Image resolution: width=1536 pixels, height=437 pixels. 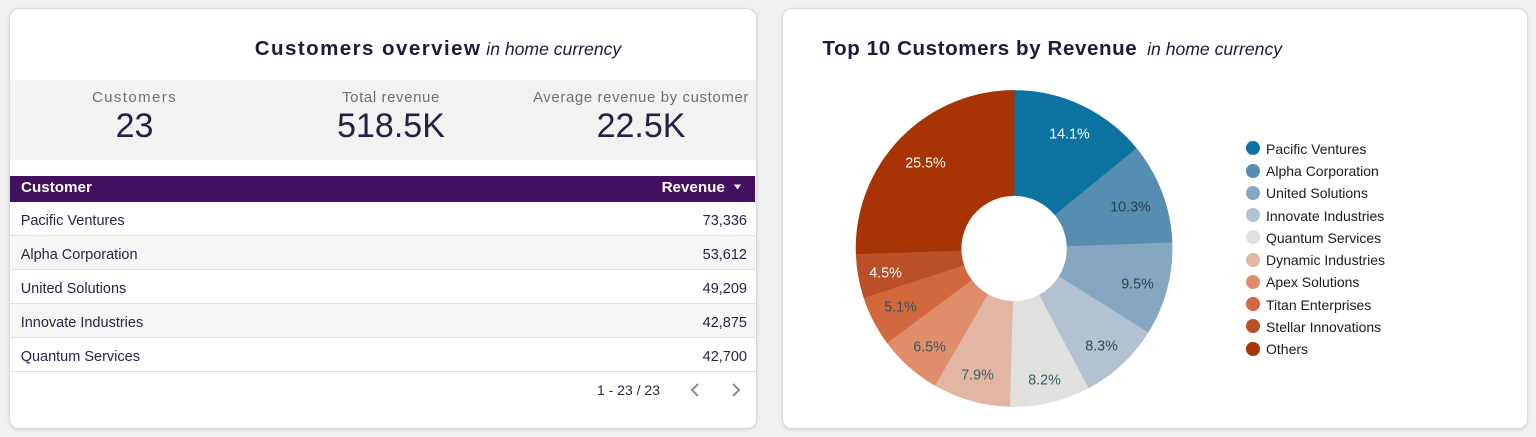 I want to click on svg-text: 5.1%, so click(x=900, y=307).